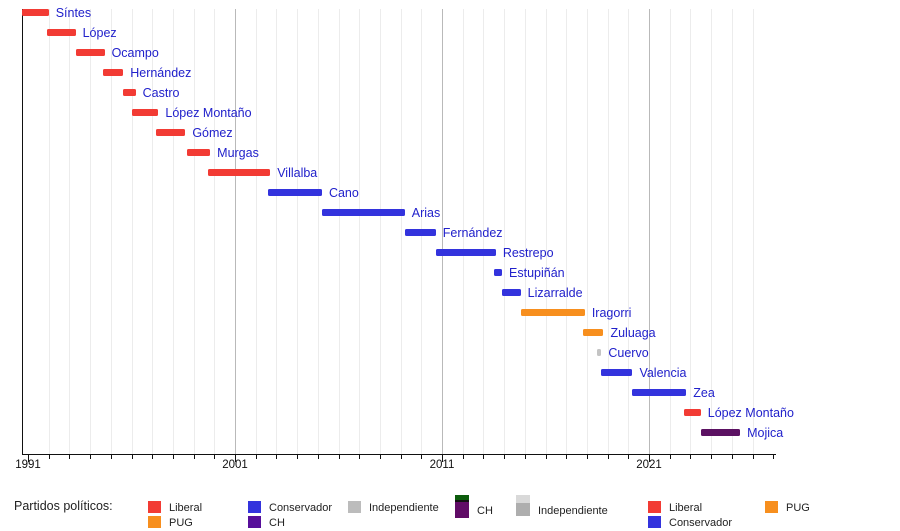  What do you see at coordinates (555, 293) in the screenshot?
I see `person-name-label: Lizarralde` at bounding box center [555, 293].